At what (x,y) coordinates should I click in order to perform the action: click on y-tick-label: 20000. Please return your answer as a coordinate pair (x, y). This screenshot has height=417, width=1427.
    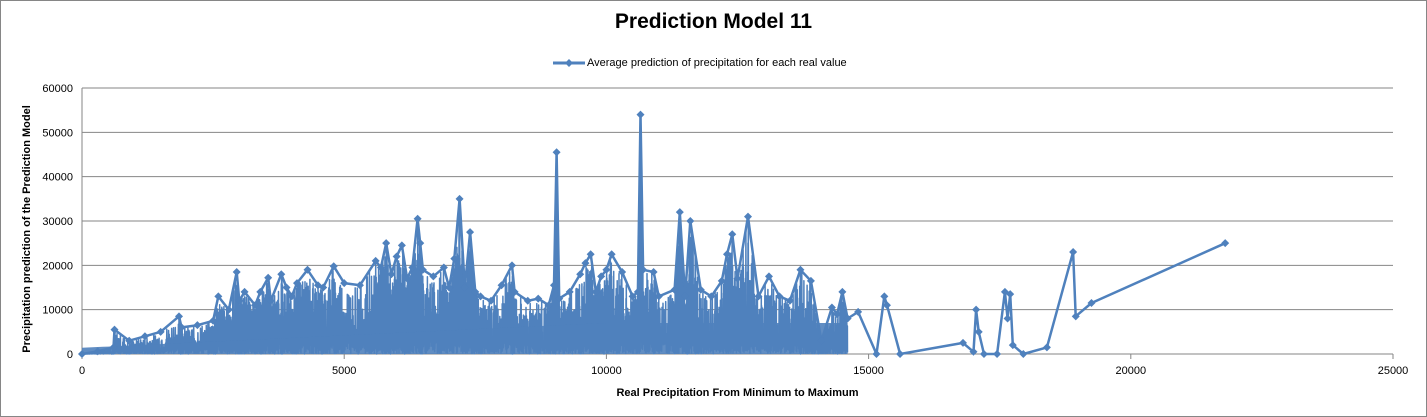
    Looking at the image, I should click on (57, 266).